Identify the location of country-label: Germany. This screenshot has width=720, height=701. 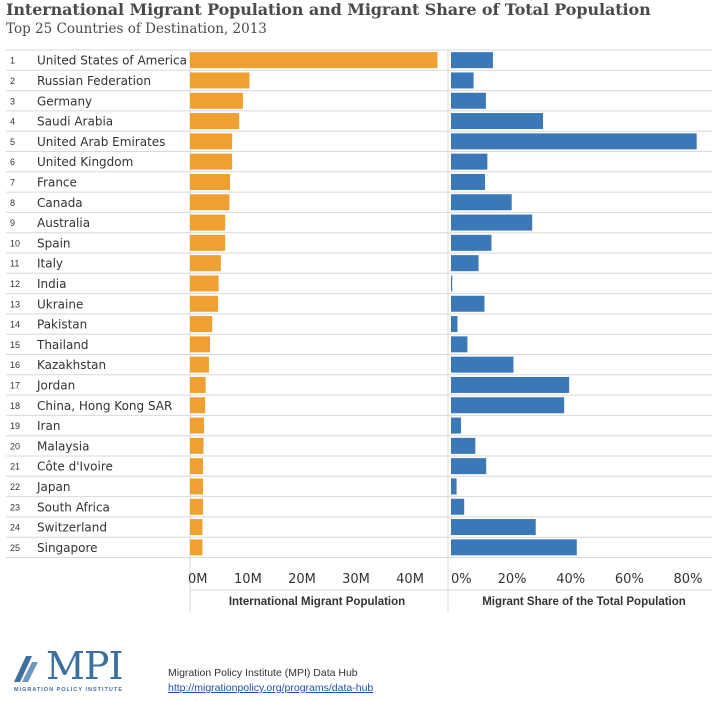
(64, 101).